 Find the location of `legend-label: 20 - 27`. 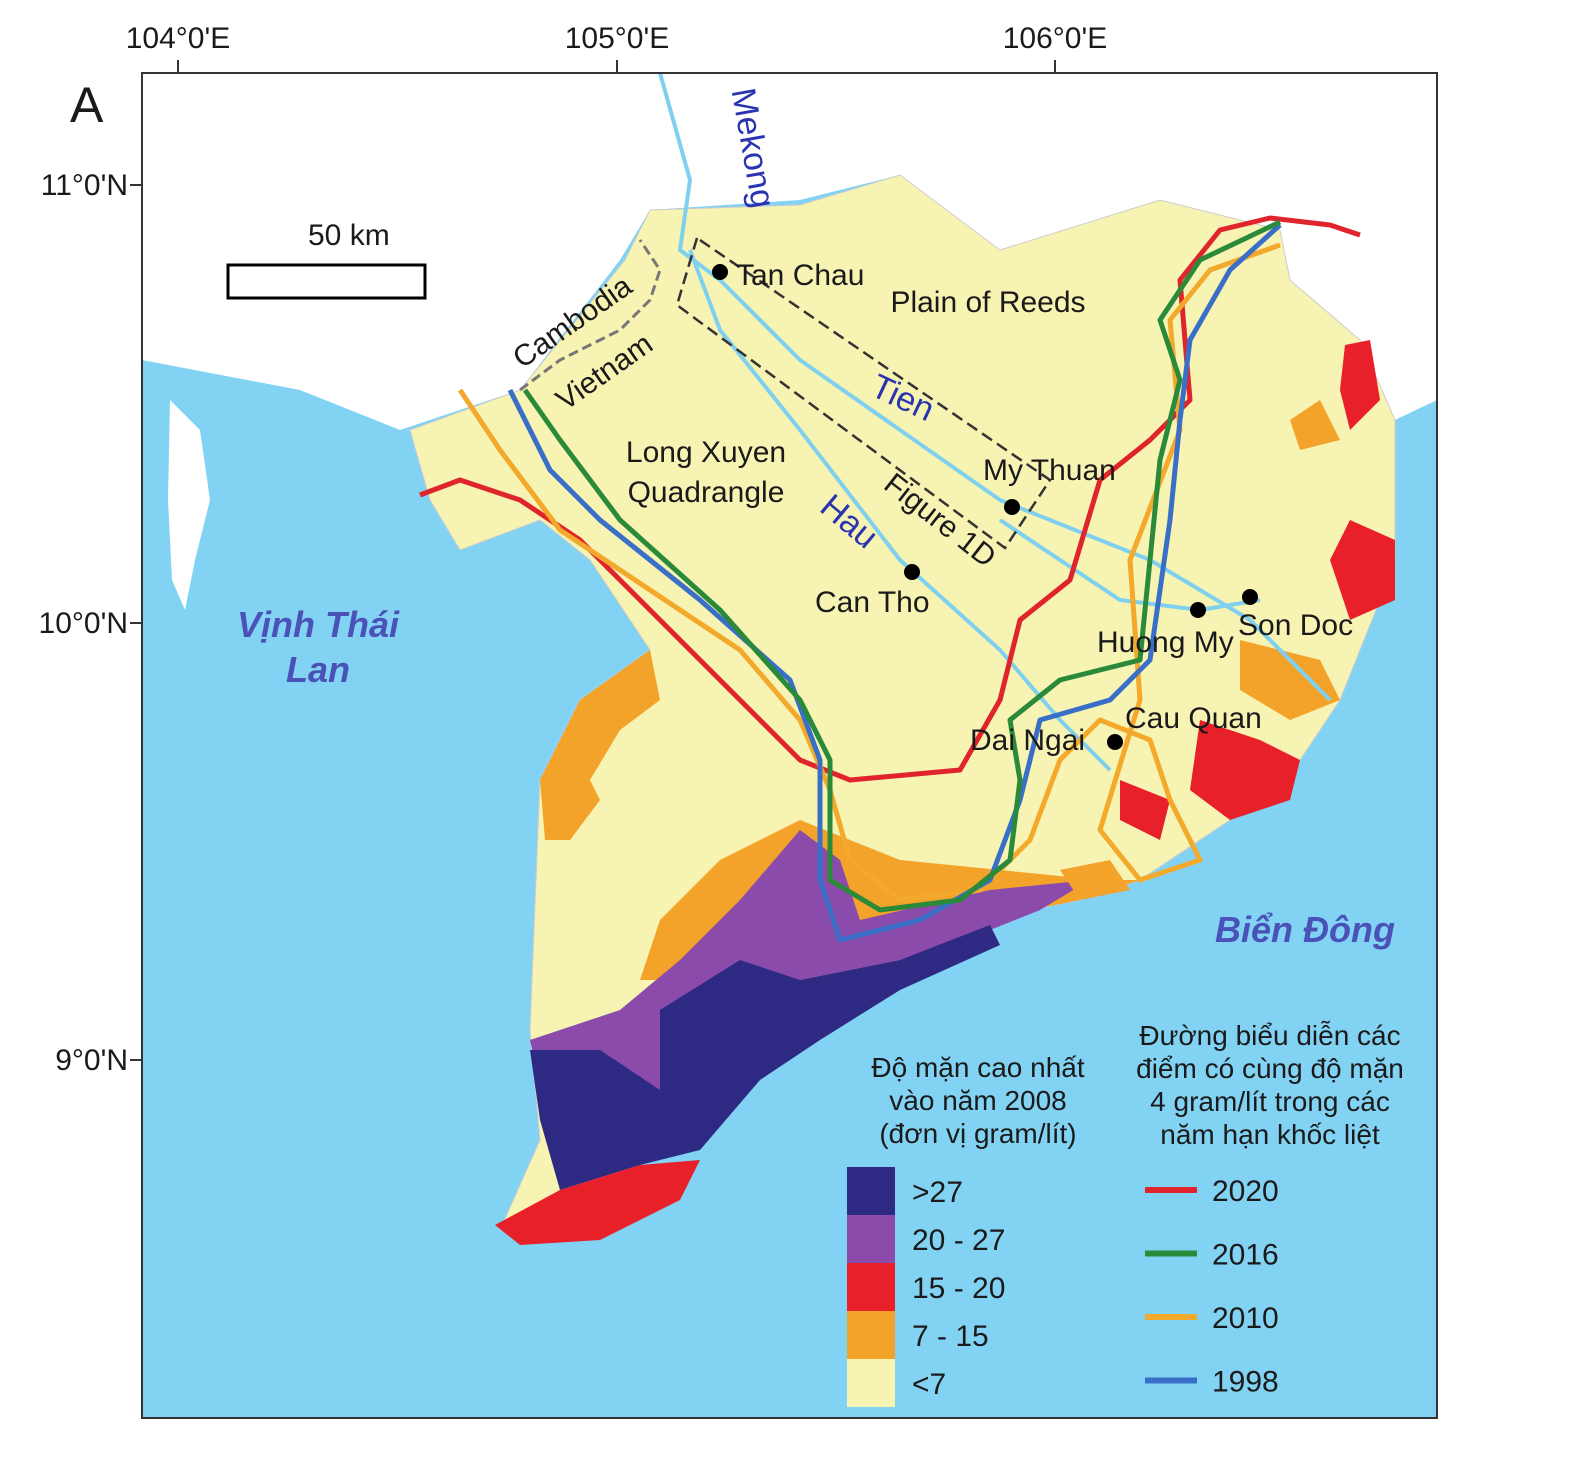

legend-label: 20 - 27 is located at coordinates (958, 1240).